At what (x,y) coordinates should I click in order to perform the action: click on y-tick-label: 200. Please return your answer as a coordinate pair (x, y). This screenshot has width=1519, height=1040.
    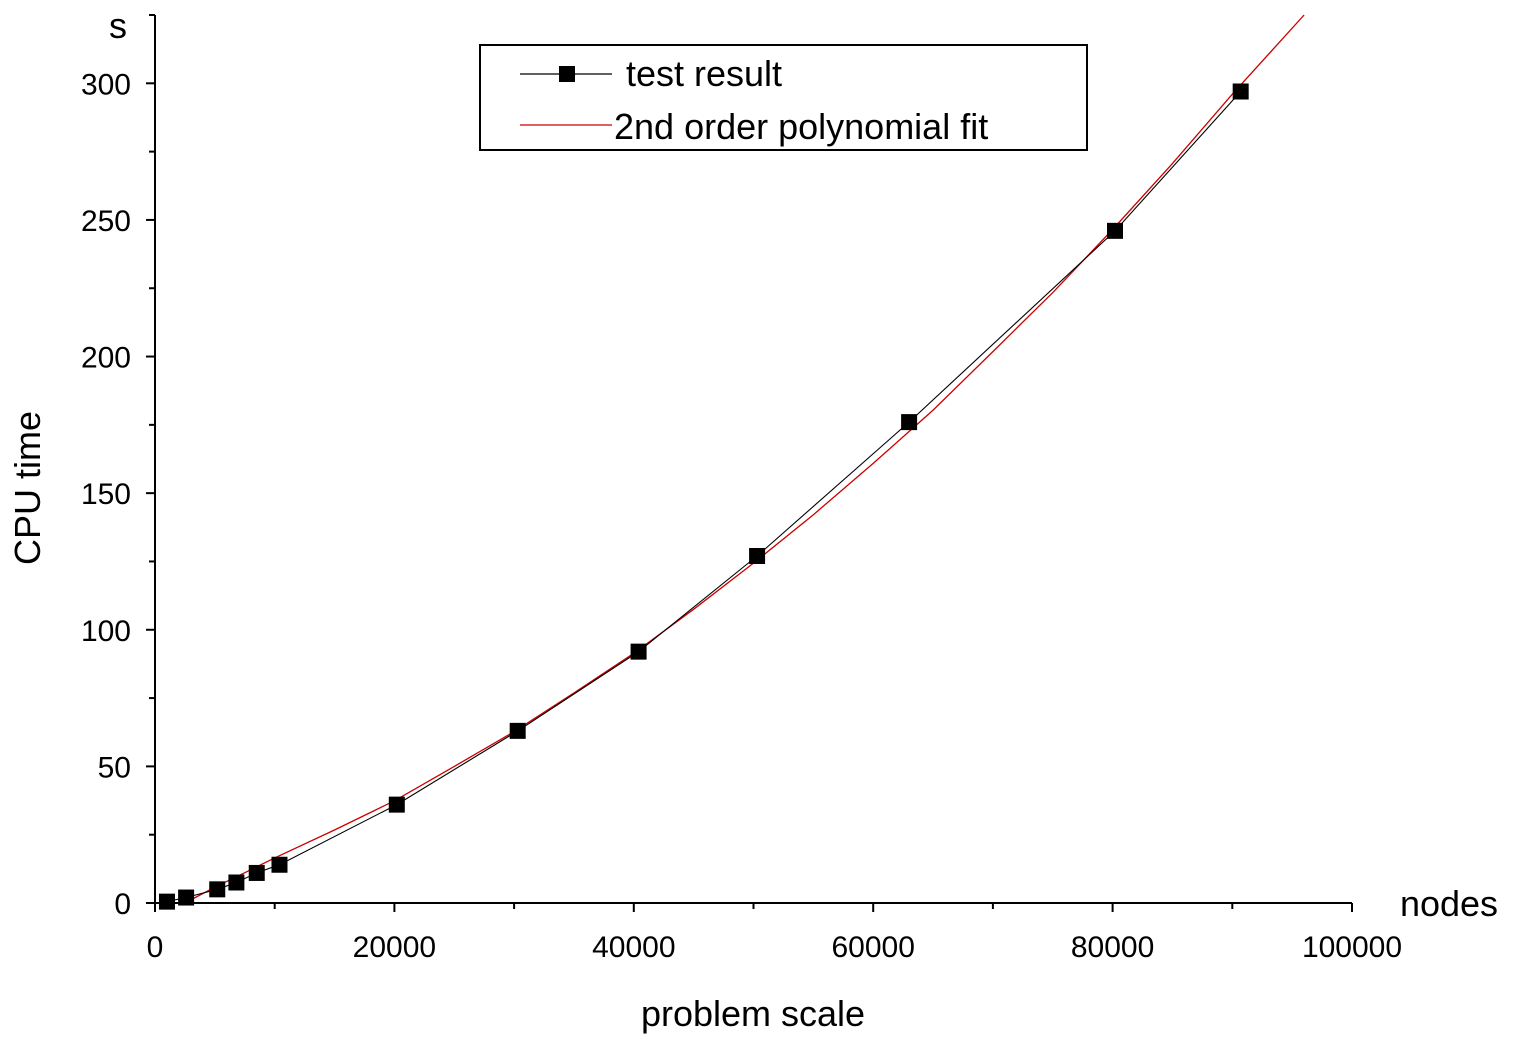
    Looking at the image, I should click on (106, 358).